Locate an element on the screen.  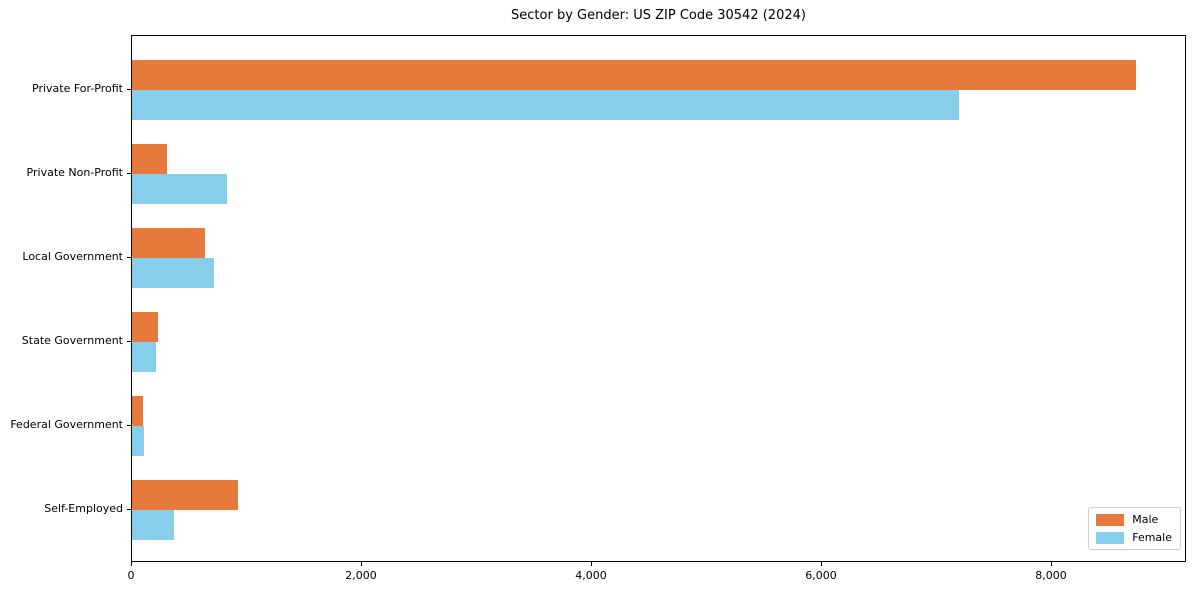
x-tick-label-6000: 6,000 is located at coordinates (821, 575).